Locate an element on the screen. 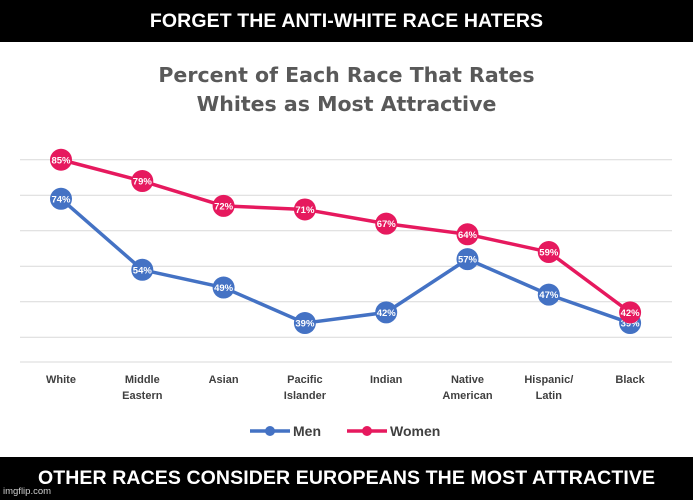 Image resolution: width=693 pixels, height=500 pixels. data-label-women: 67% is located at coordinates (387, 224).